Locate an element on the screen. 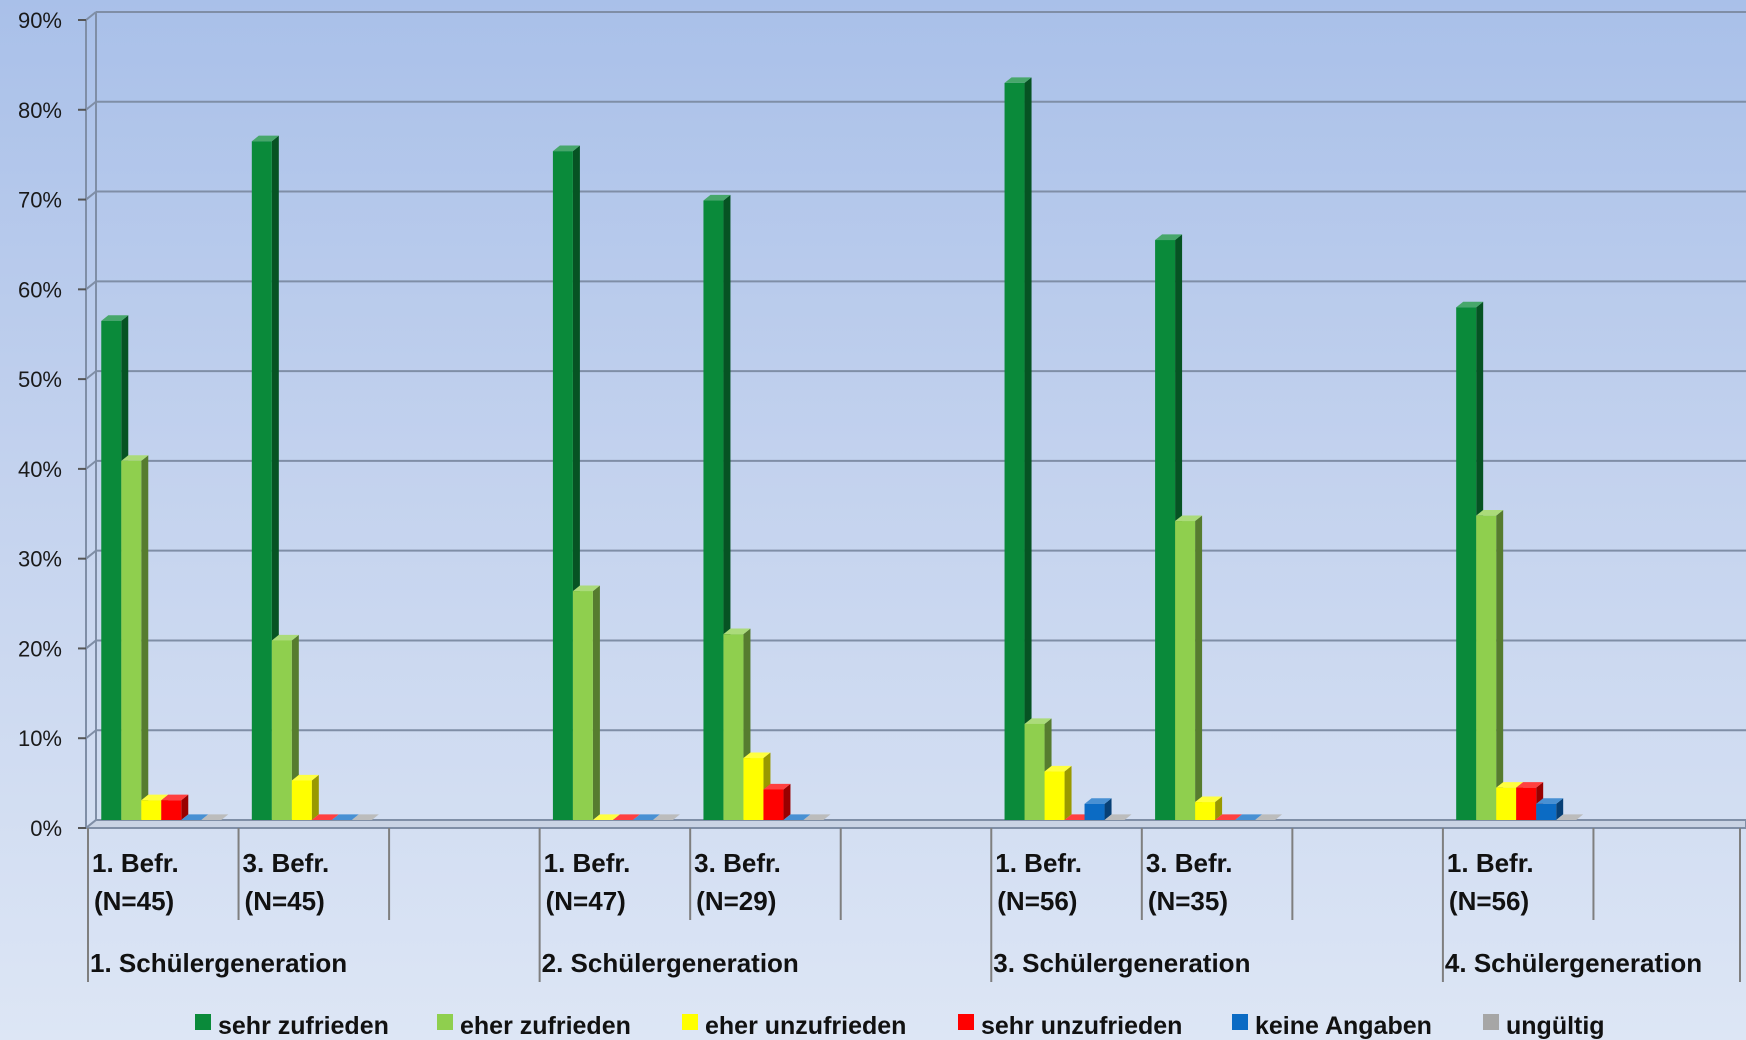  legend-label: ungültig is located at coordinates (1555, 1026).